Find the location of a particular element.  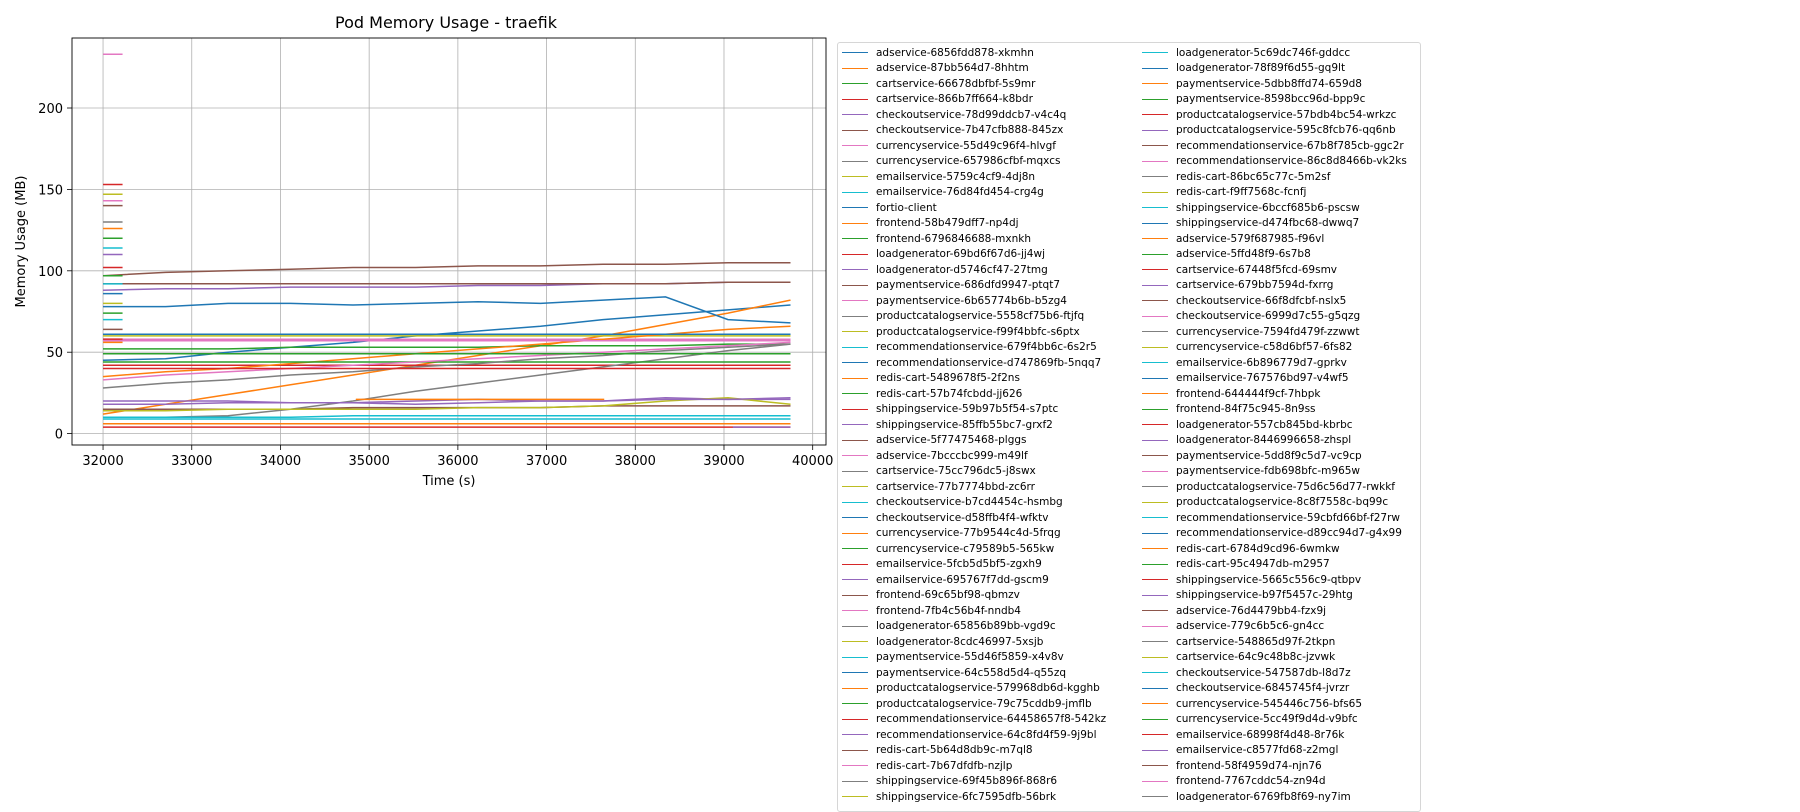

legend-label: paymentservice-55d46f5859-x4v8v is located at coordinates (970, 657).